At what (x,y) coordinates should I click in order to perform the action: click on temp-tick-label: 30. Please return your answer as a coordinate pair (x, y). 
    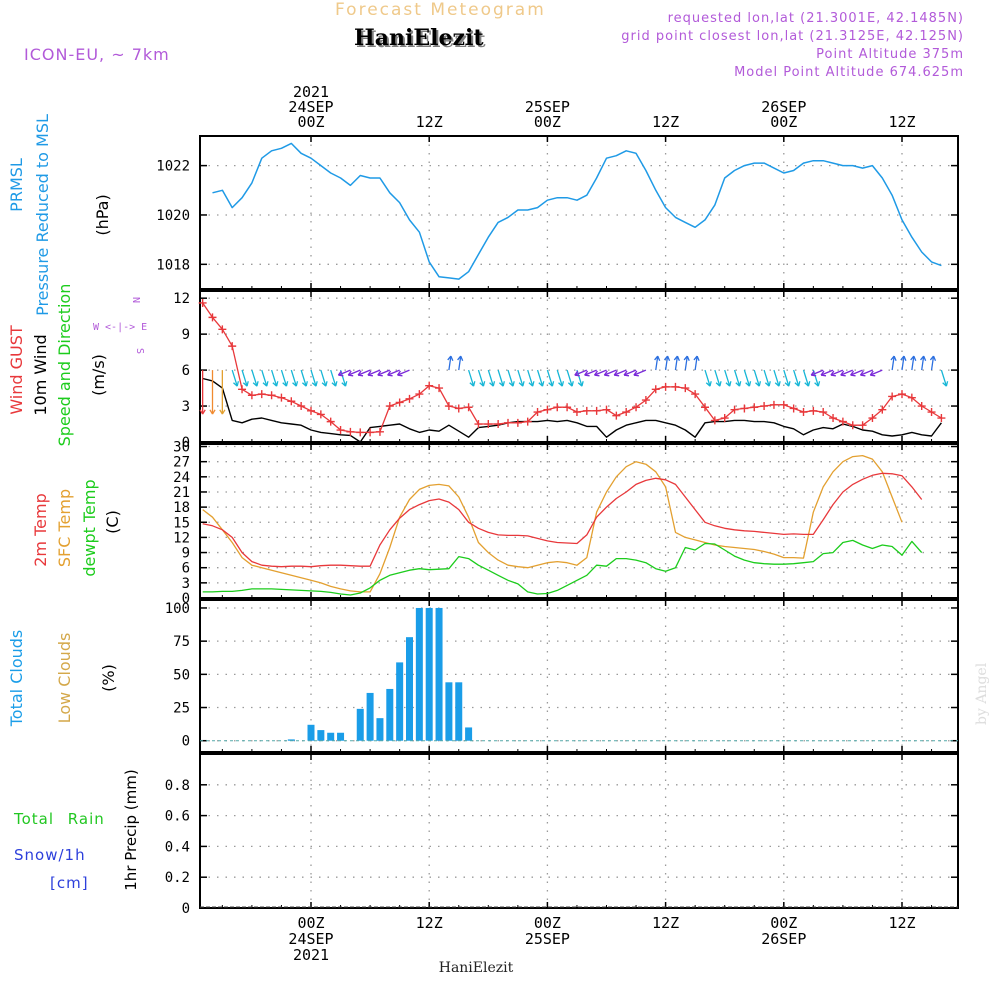
    Looking at the image, I should click on (181, 448).